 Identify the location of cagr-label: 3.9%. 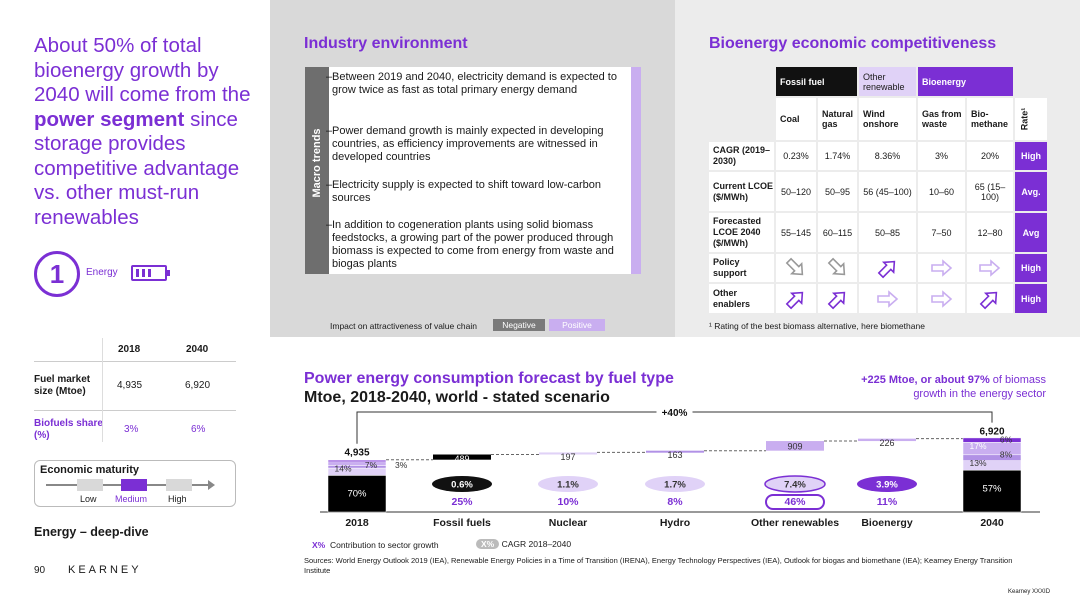
(887, 485).